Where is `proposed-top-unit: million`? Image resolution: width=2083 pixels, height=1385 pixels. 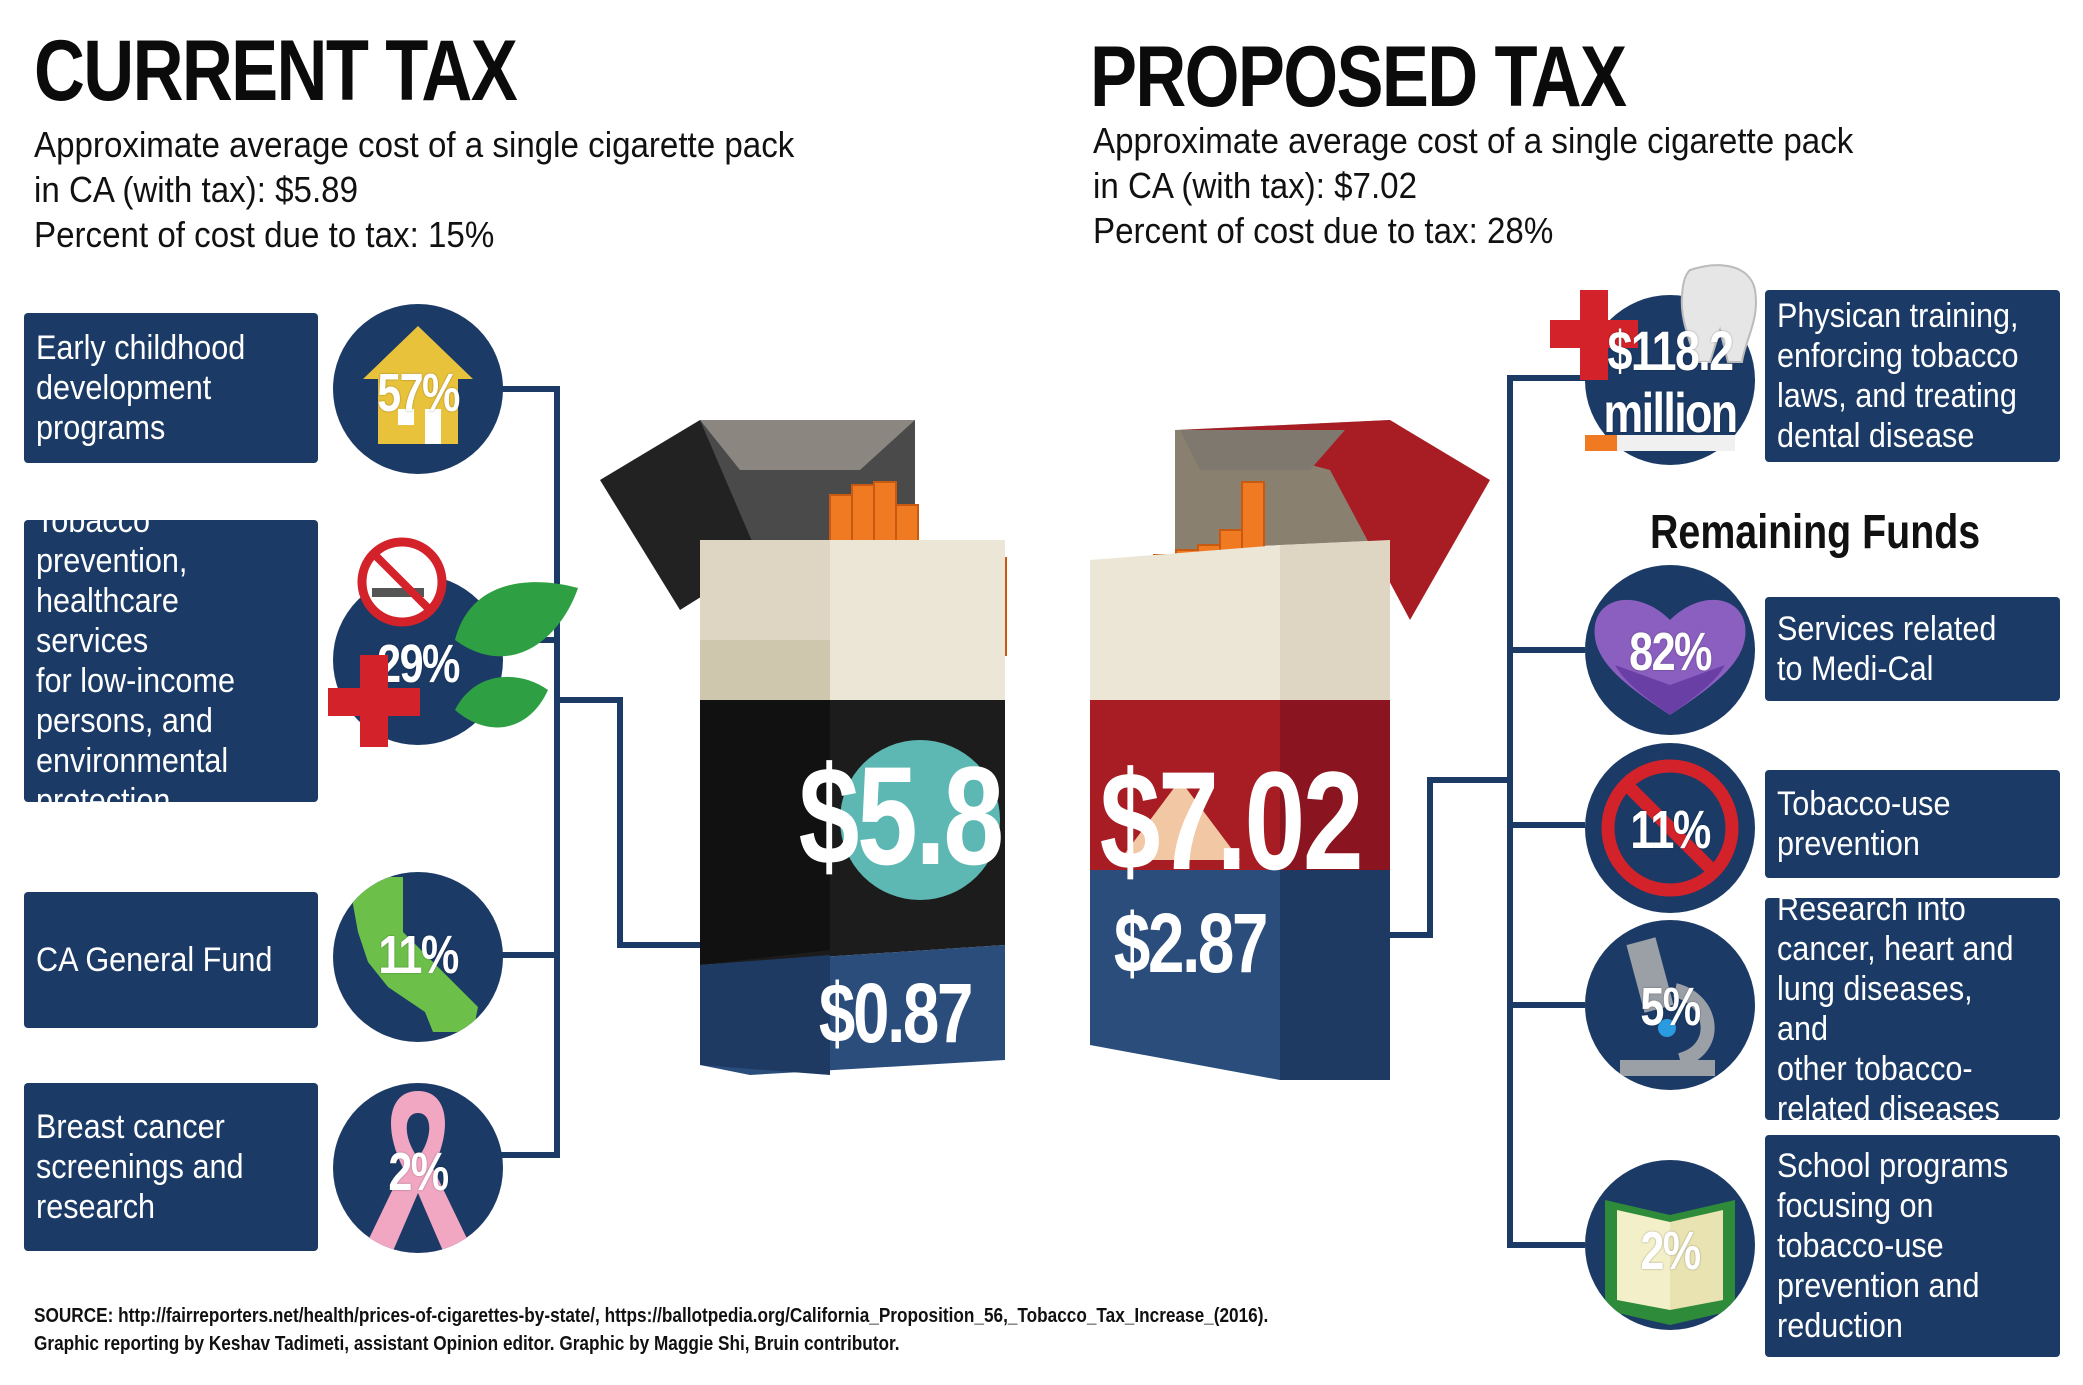 proposed-top-unit: million is located at coordinates (1670, 412).